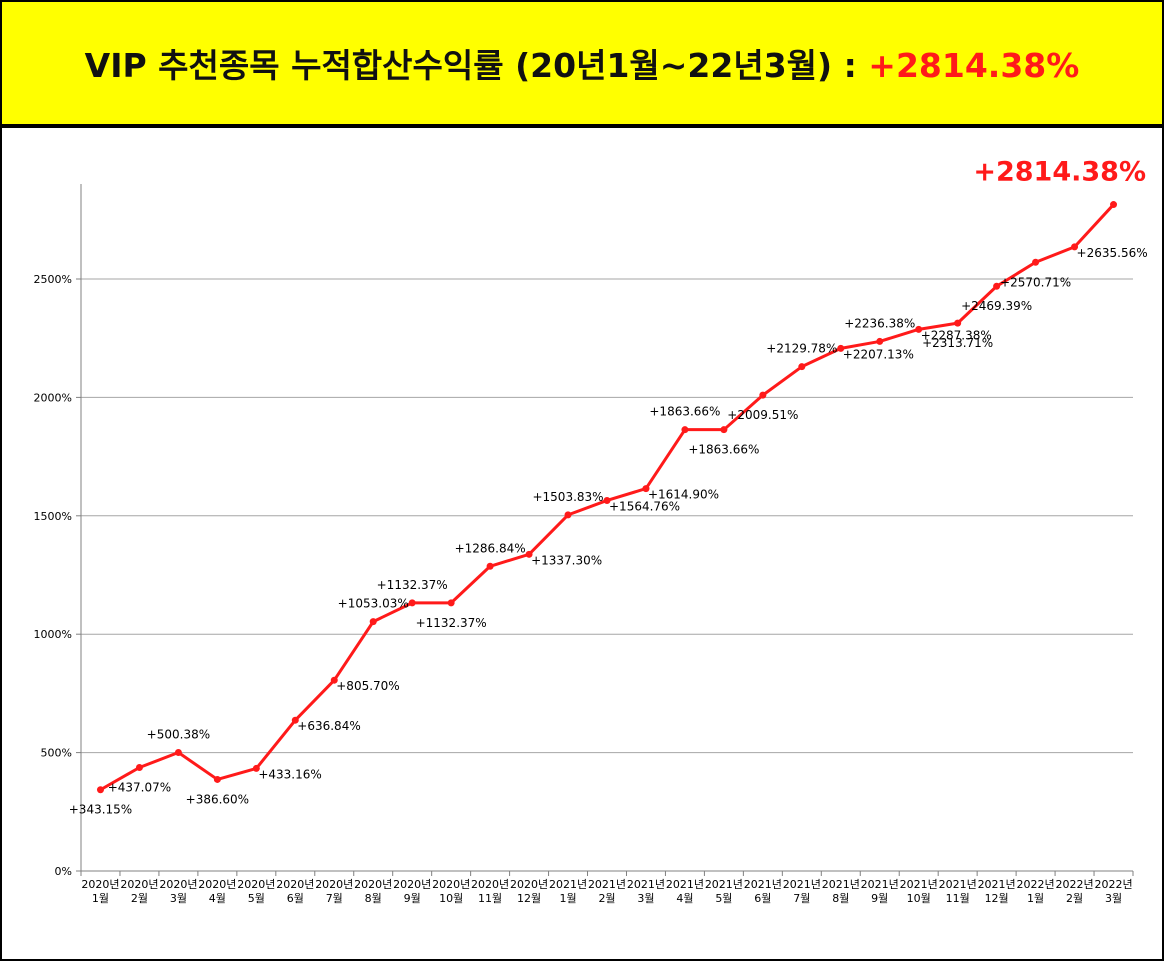  I want to click on data-label: +386.60%, so click(217, 799).